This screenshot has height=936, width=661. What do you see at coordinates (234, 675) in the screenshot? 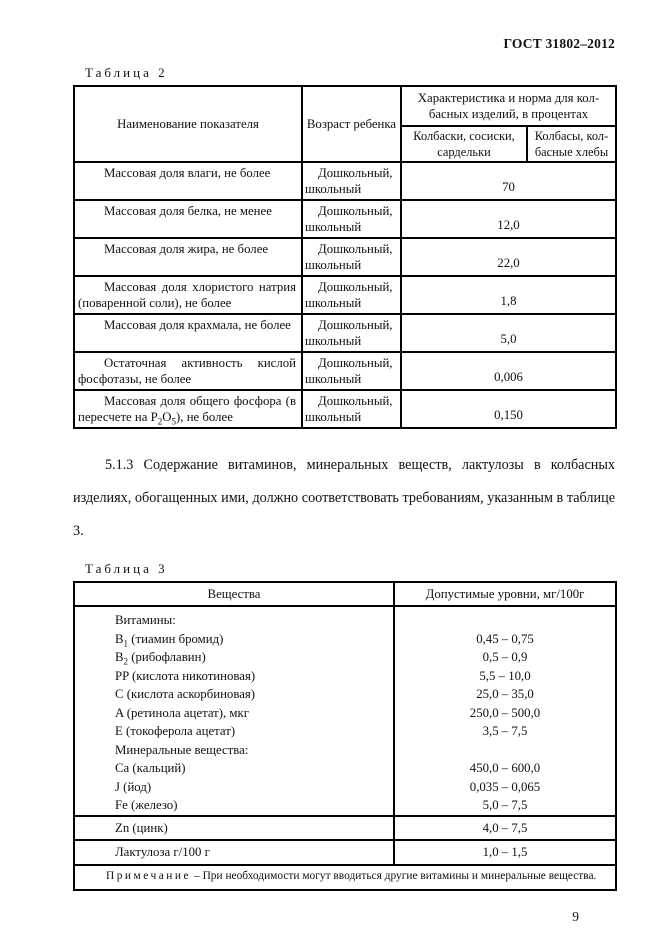
I see `substance-cell: PP (кислота никотиновая)` at bounding box center [234, 675].